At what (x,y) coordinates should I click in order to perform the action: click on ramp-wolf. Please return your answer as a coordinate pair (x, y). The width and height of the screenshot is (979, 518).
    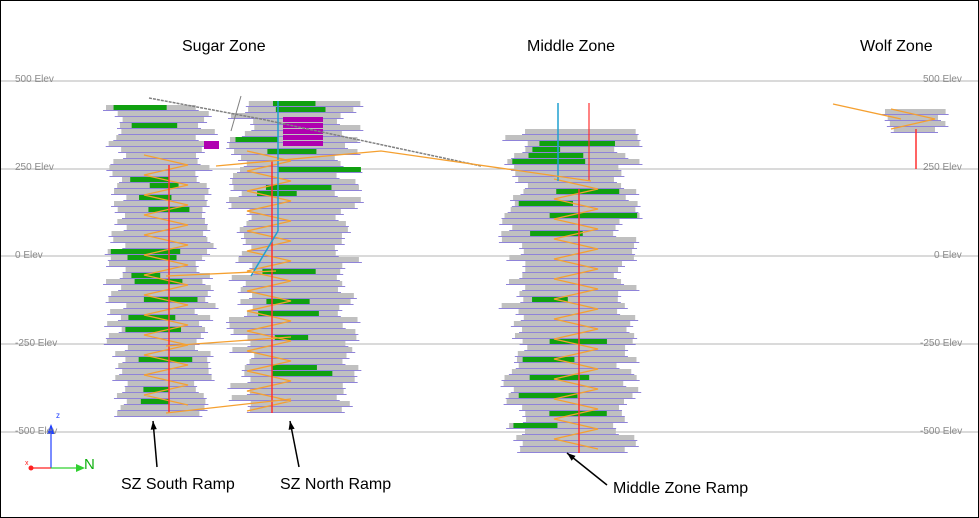
    Looking at the image, I should click on (913, 119).